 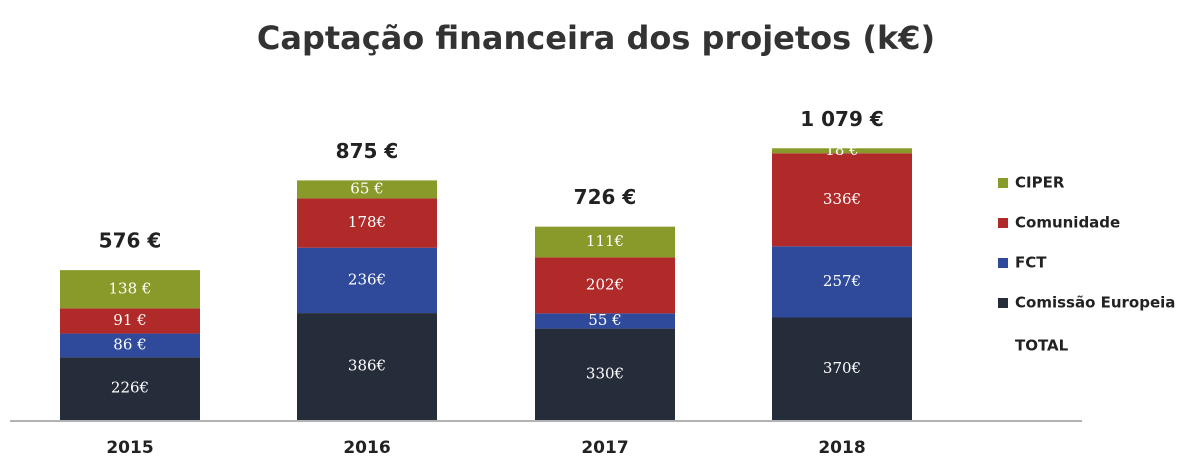 I want to click on data-label: 55 €, so click(x=604, y=320).